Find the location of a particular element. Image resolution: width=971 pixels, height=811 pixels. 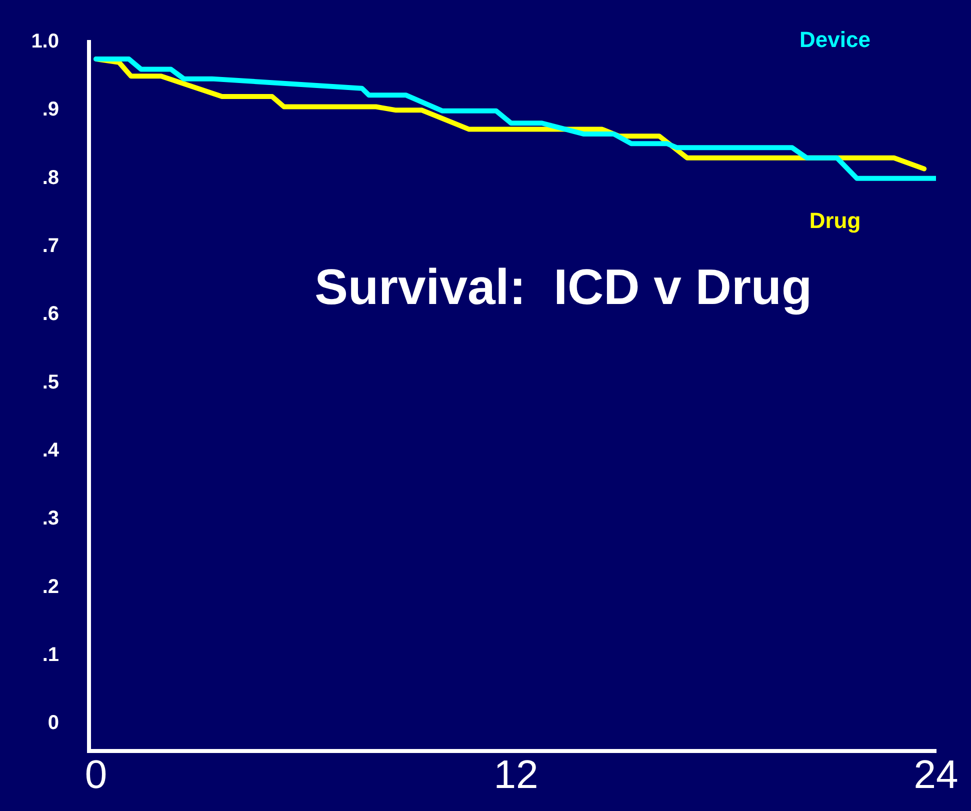

text: Device is located at coordinates (835, 39).